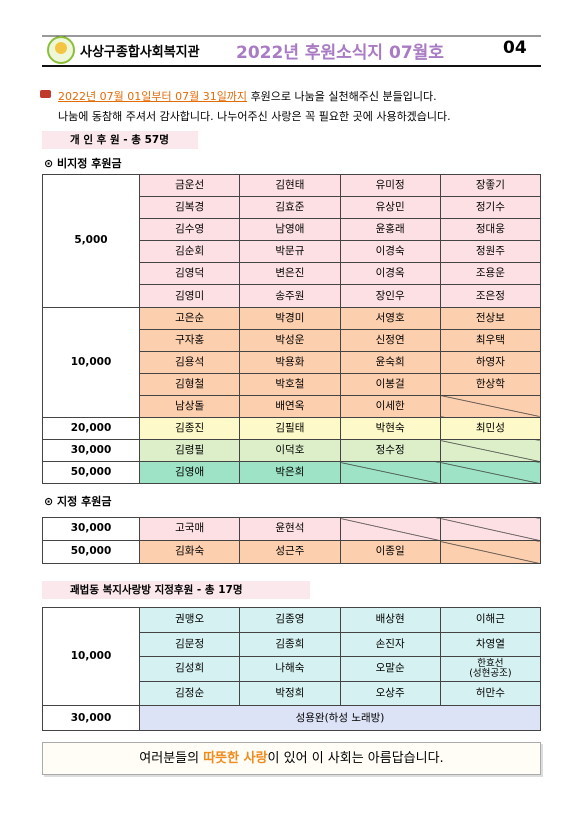 The height and width of the screenshot is (821, 578). Describe the element at coordinates (390, 230) in the screenshot. I see `donor-name: 윤홍래` at that location.